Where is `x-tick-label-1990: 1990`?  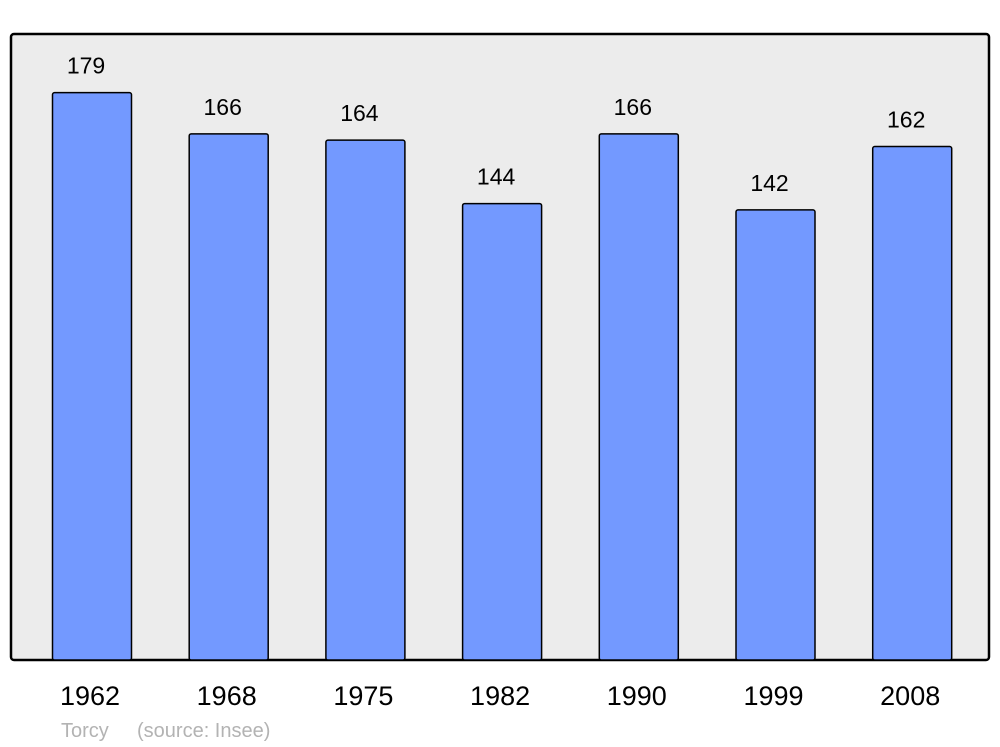
x-tick-label-1990: 1990 is located at coordinates (637, 696).